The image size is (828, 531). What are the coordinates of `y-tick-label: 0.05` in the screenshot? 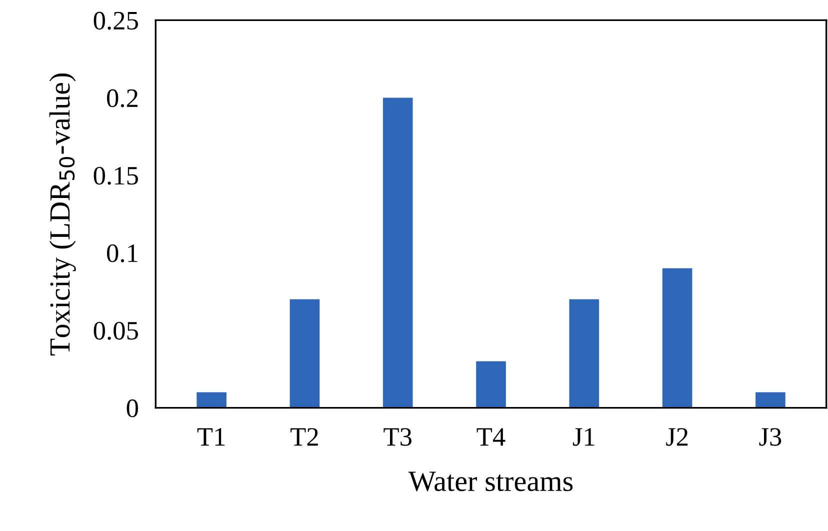 It's located at (116, 331).